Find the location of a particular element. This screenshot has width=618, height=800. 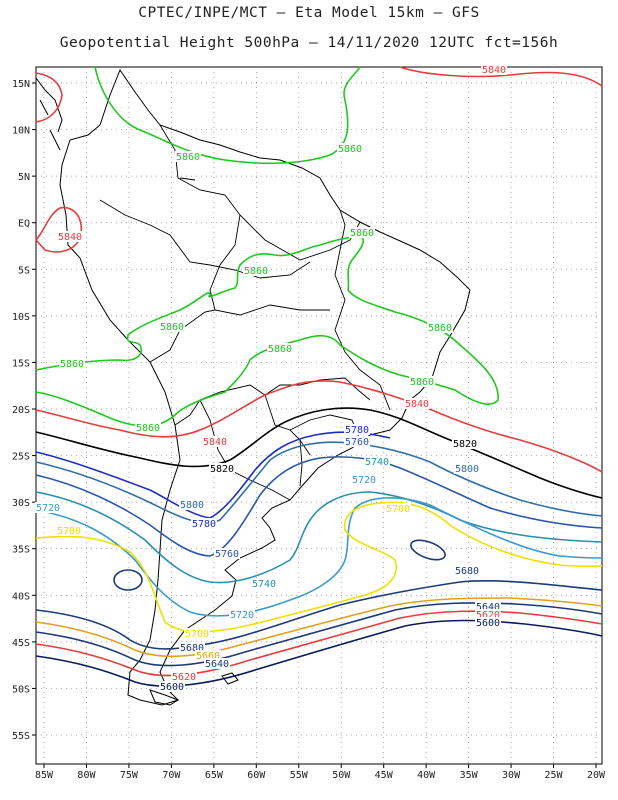

contour-label: 5760 is located at coordinates (227, 554).